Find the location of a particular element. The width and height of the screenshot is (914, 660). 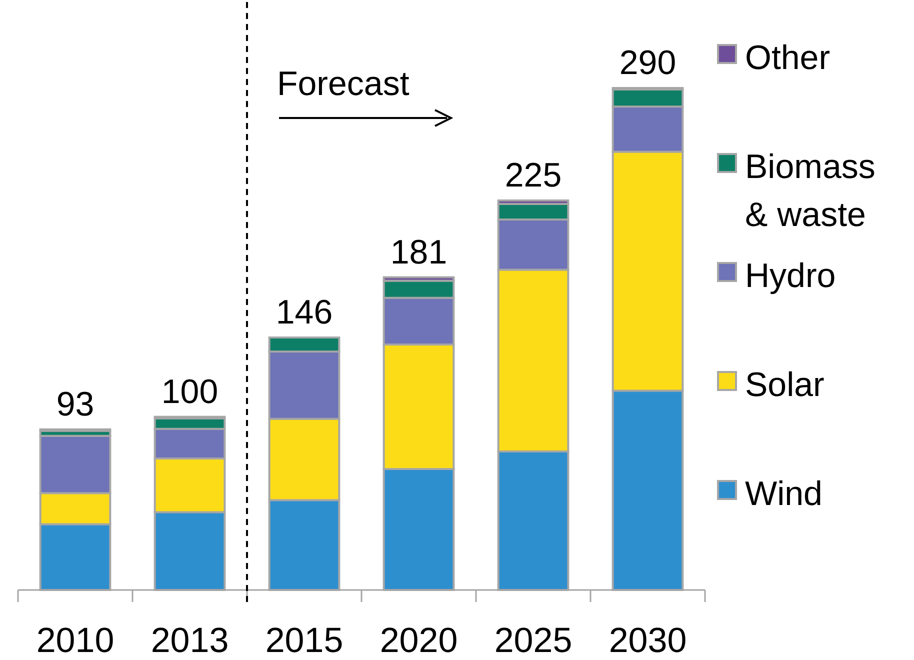

annotation: 181 is located at coordinates (419, 252).